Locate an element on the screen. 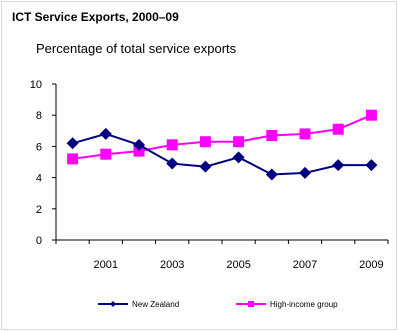  chart-title: ICT Service Exports, 2000–09 is located at coordinates (95, 17).